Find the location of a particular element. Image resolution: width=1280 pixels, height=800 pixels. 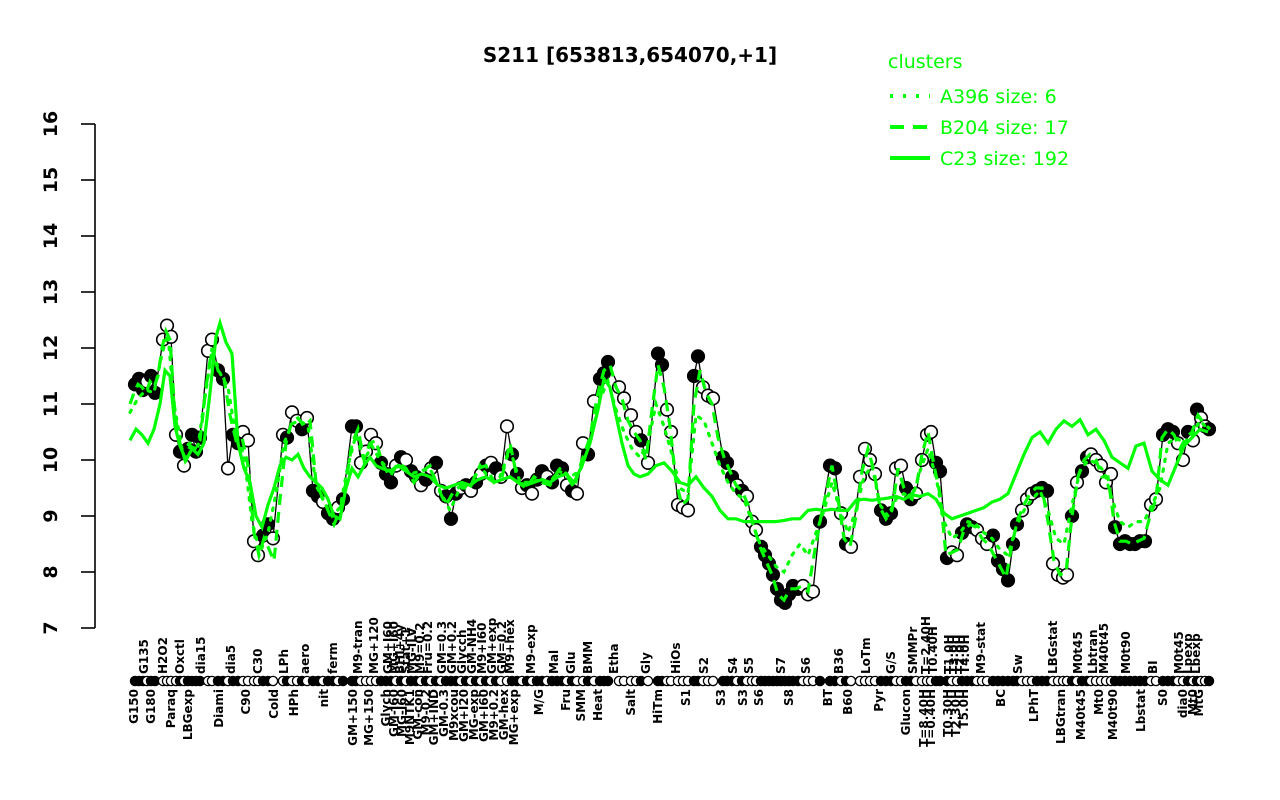

condition-label-bottom: G150 is located at coordinates (134, 706).